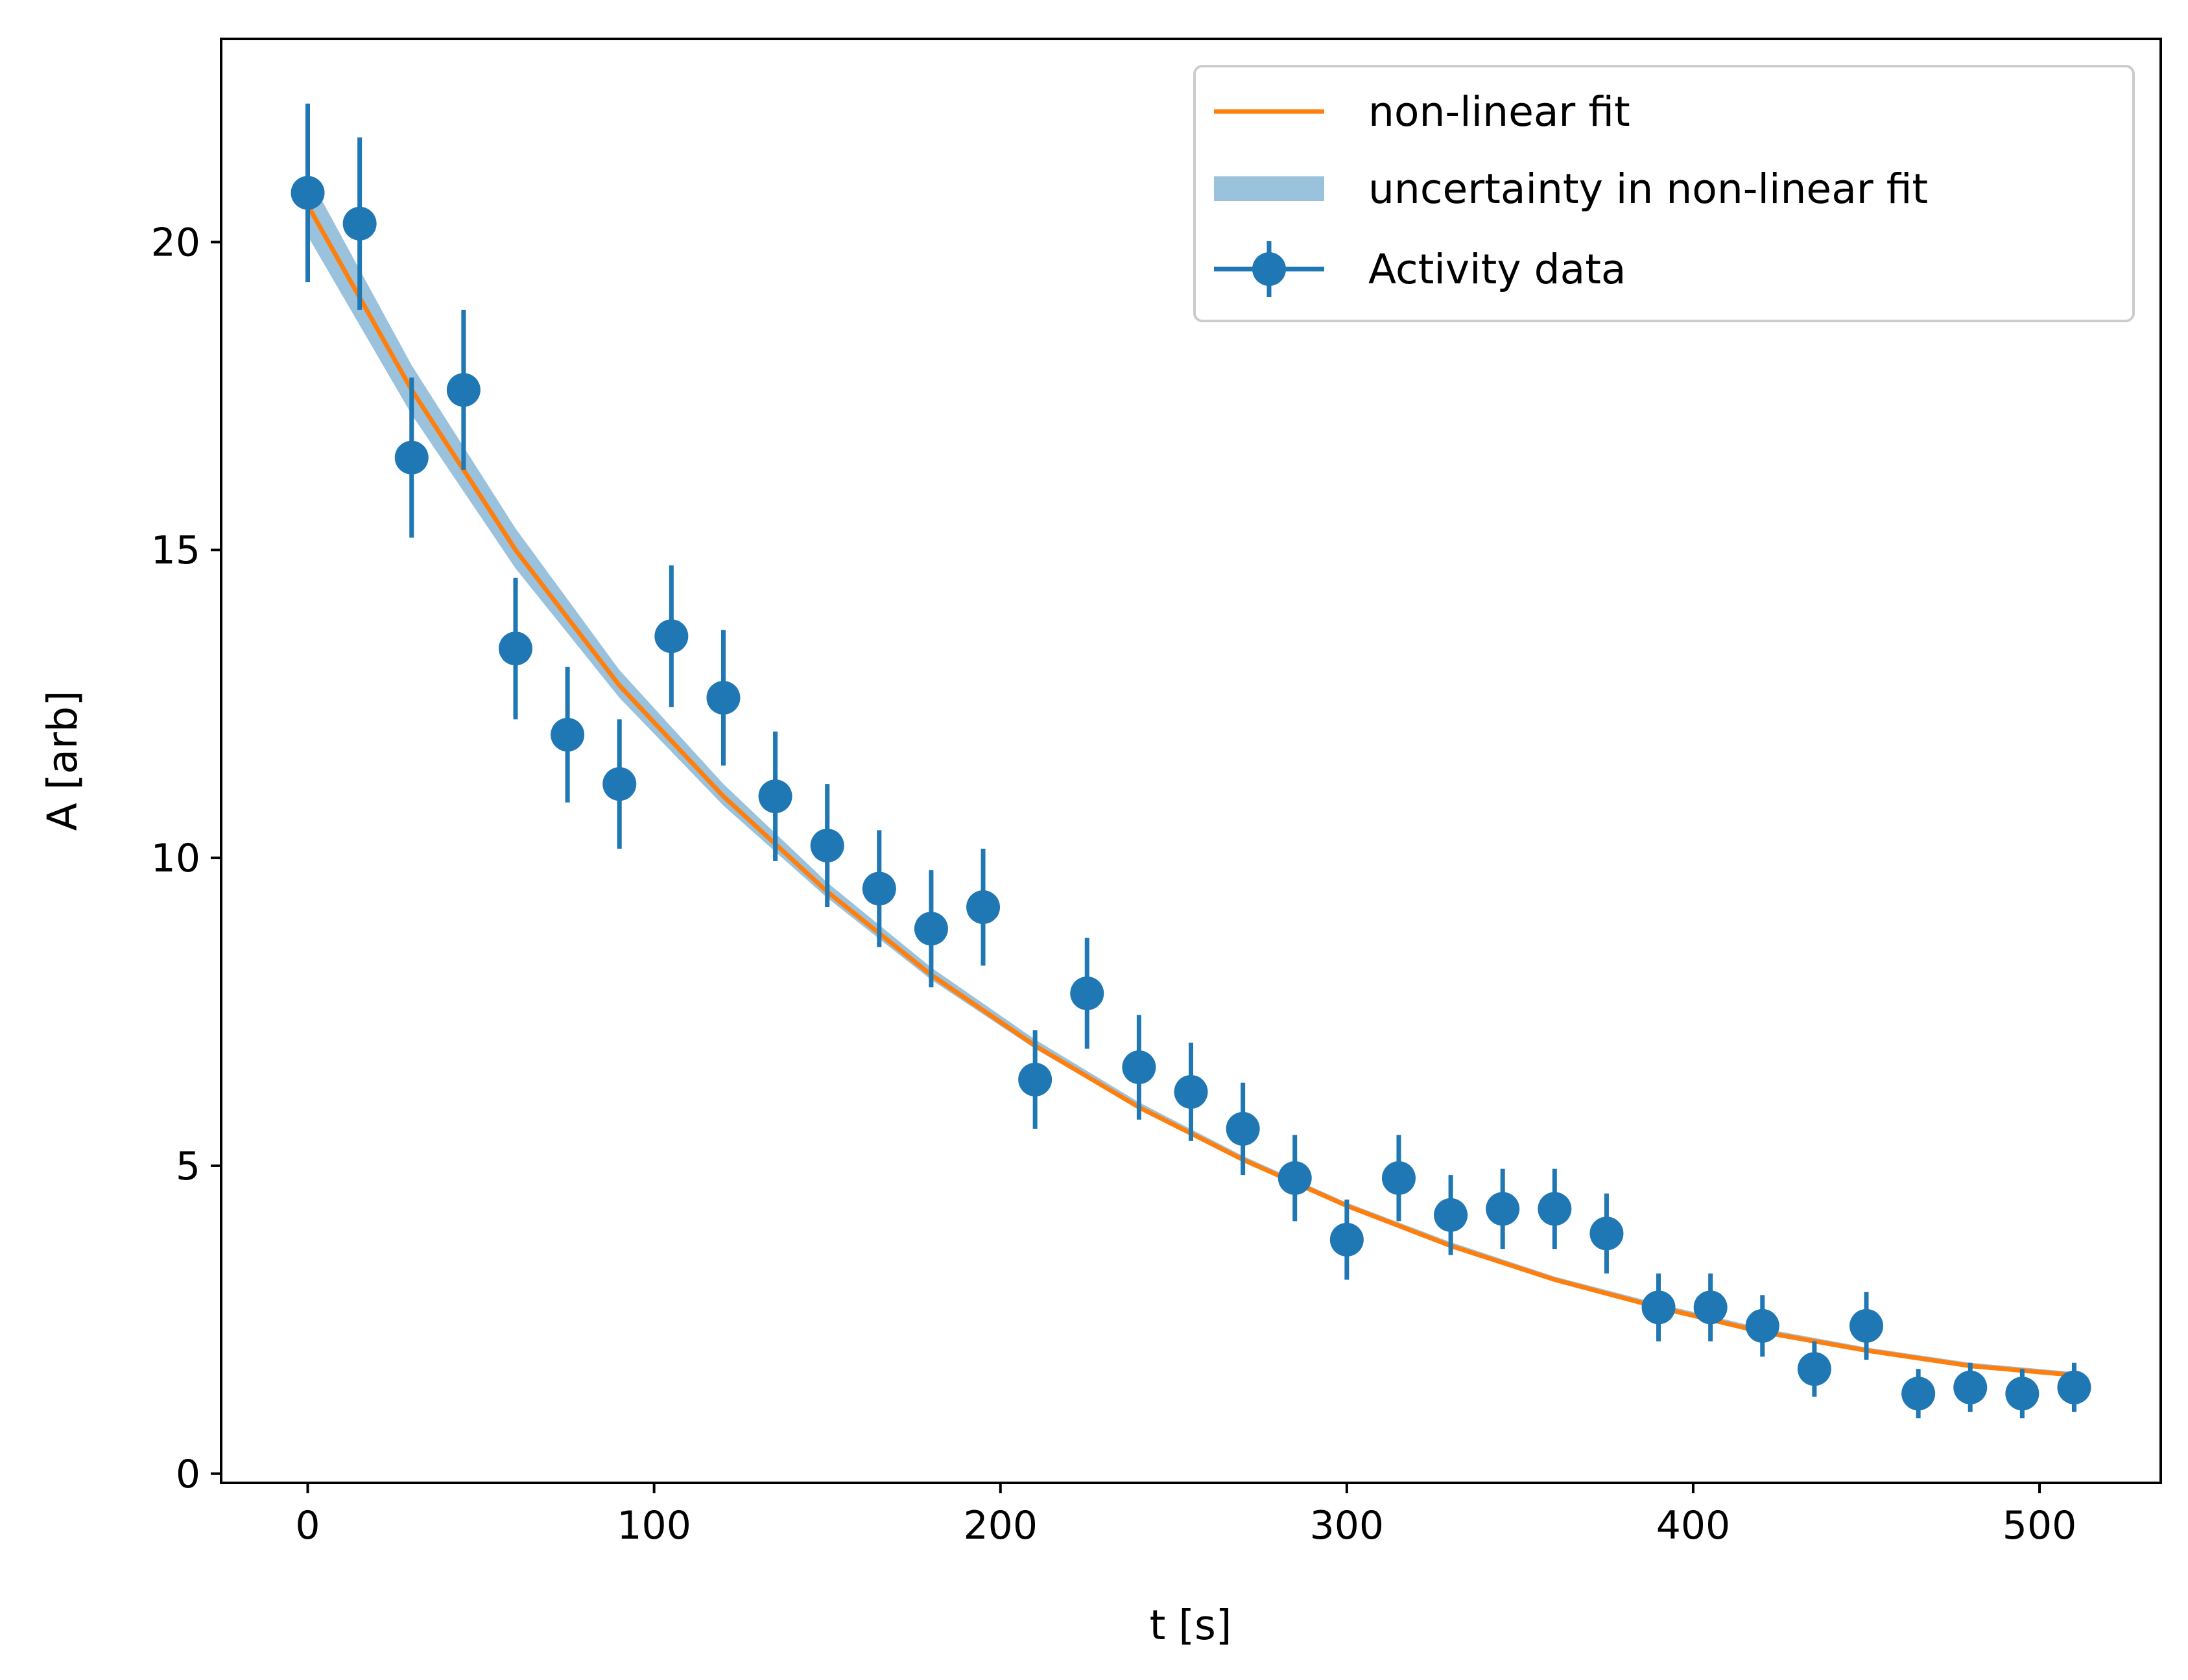  I want to click on y-tick-label: 10, so click(176, 858).